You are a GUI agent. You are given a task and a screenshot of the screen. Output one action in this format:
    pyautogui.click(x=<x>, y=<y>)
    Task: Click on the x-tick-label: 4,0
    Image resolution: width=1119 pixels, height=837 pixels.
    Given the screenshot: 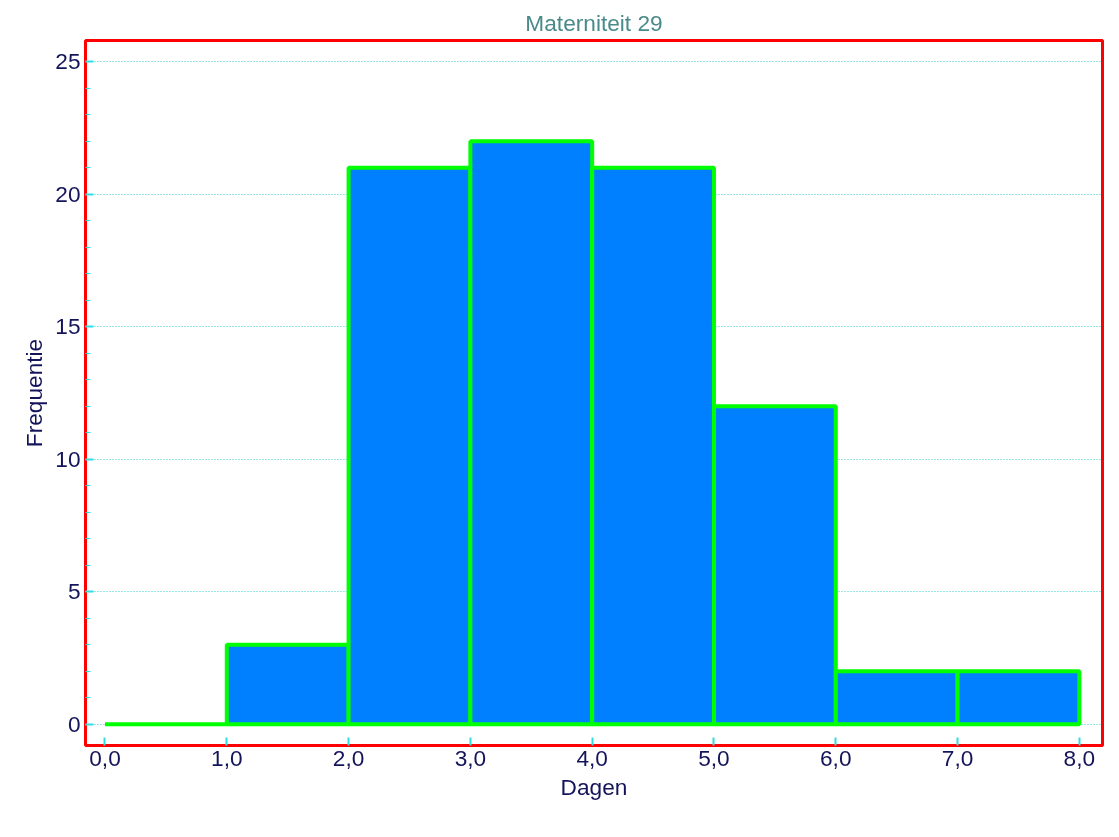 What is the action you would take?
    pyautogui.click(x=592, y=757)
    